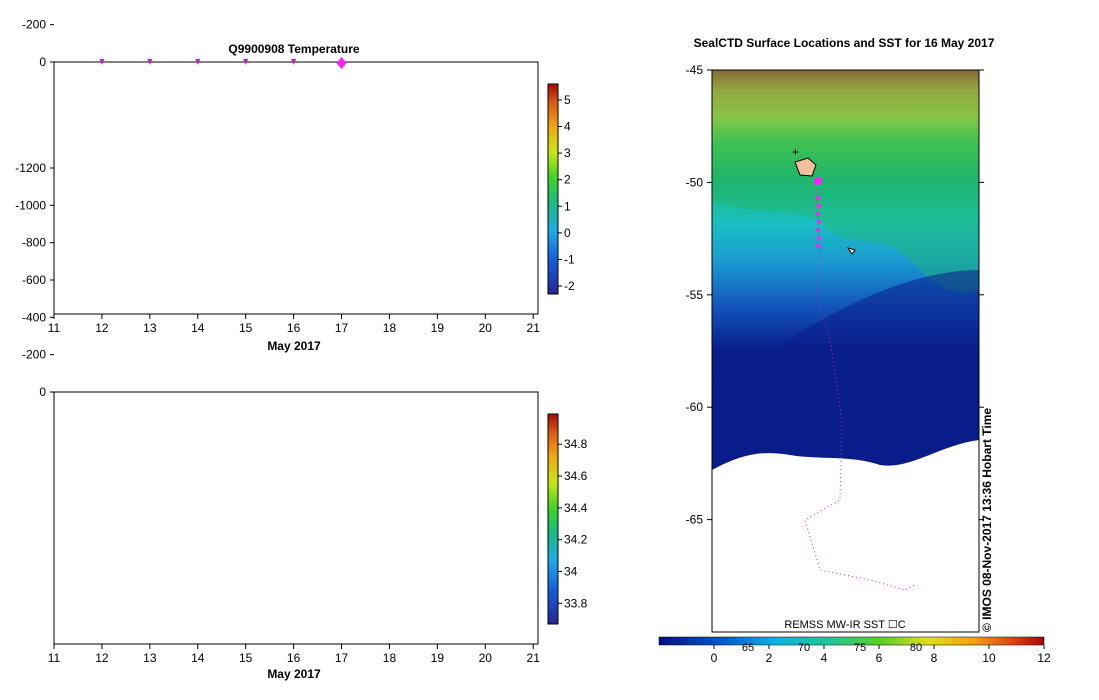 The height and width of the screenshot is (700, 1099). What do you see at coordinates (844, 625) in the screenshot?
I see `sst-product-label: REMSS MW-IR SST ☐C` at bounding box center [844, 625].